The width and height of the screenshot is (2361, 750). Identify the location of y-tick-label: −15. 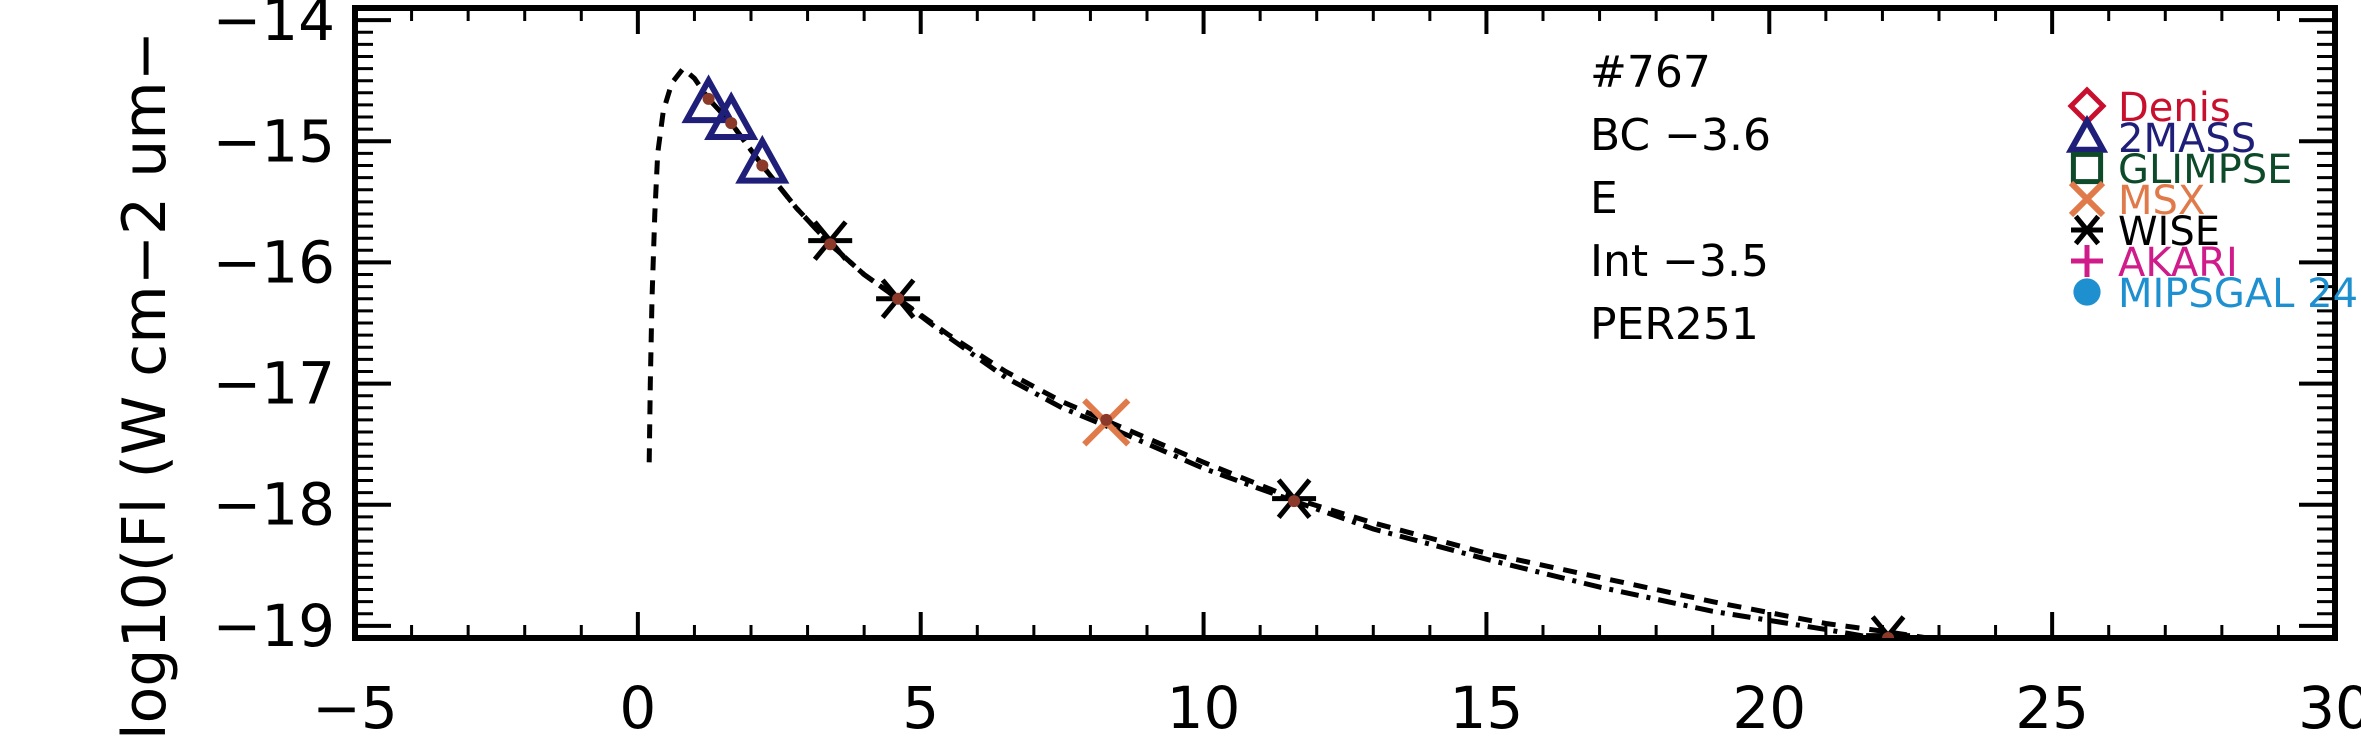
(274, 141).